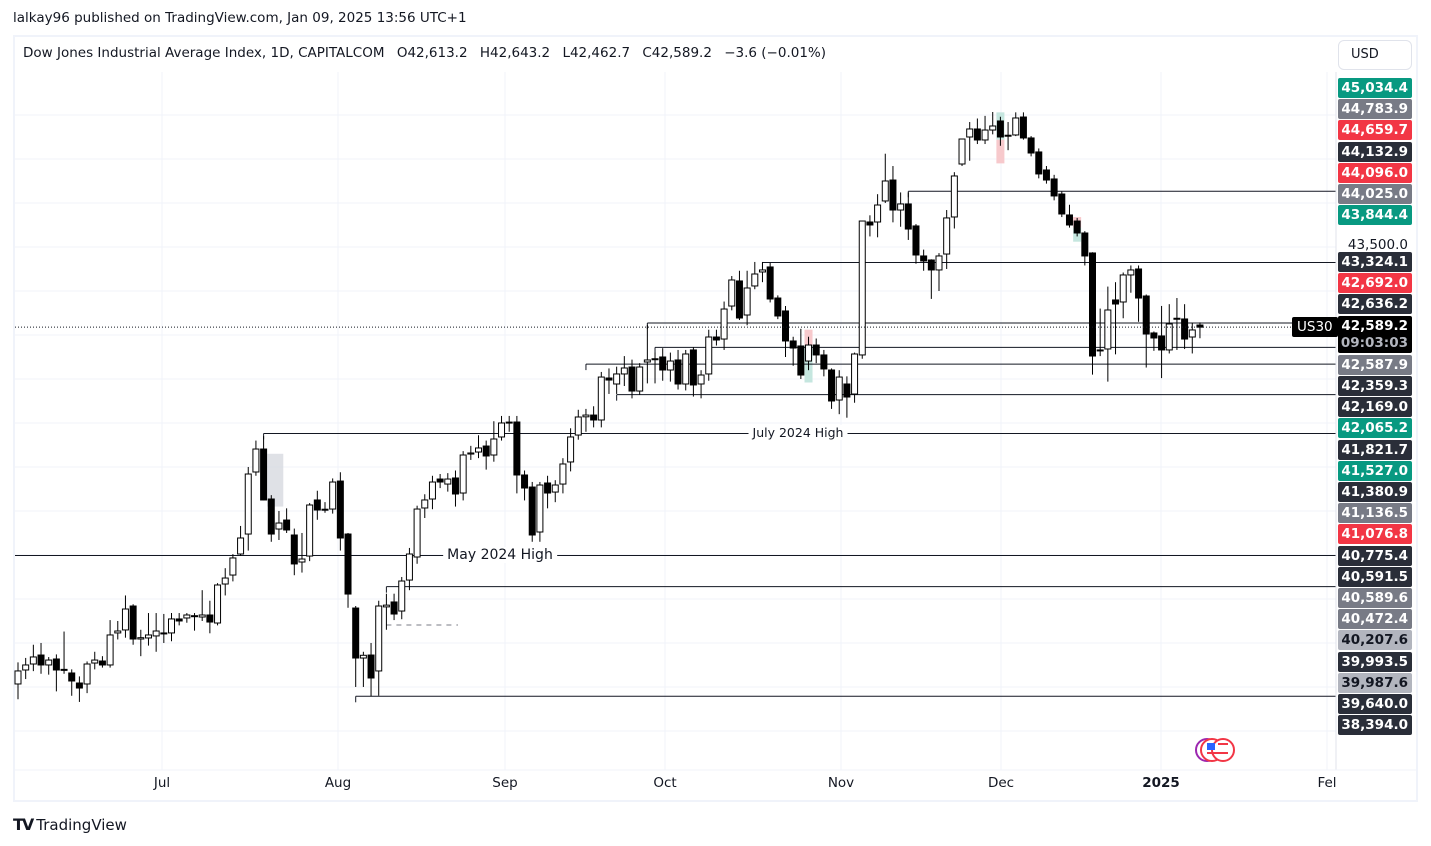 The width and height of the screenshot is (1431, 846). What do you see at coordinates (1315, 327) in the screenshot?
I see `symbol-tag: US30` at bounding box center [1315, 327].